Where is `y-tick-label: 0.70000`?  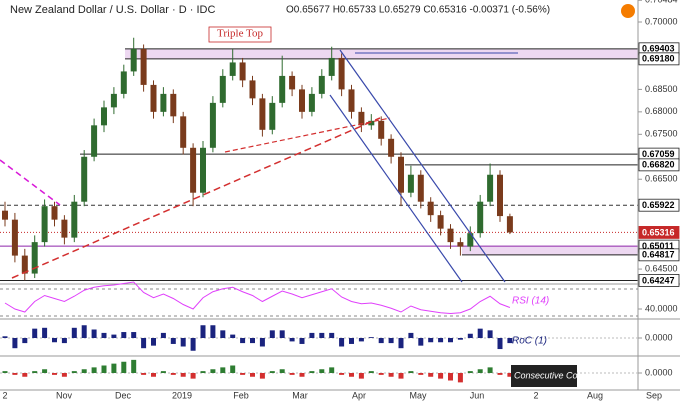
y-tick-label: 0.70000 is located at coordinates (661, 21).